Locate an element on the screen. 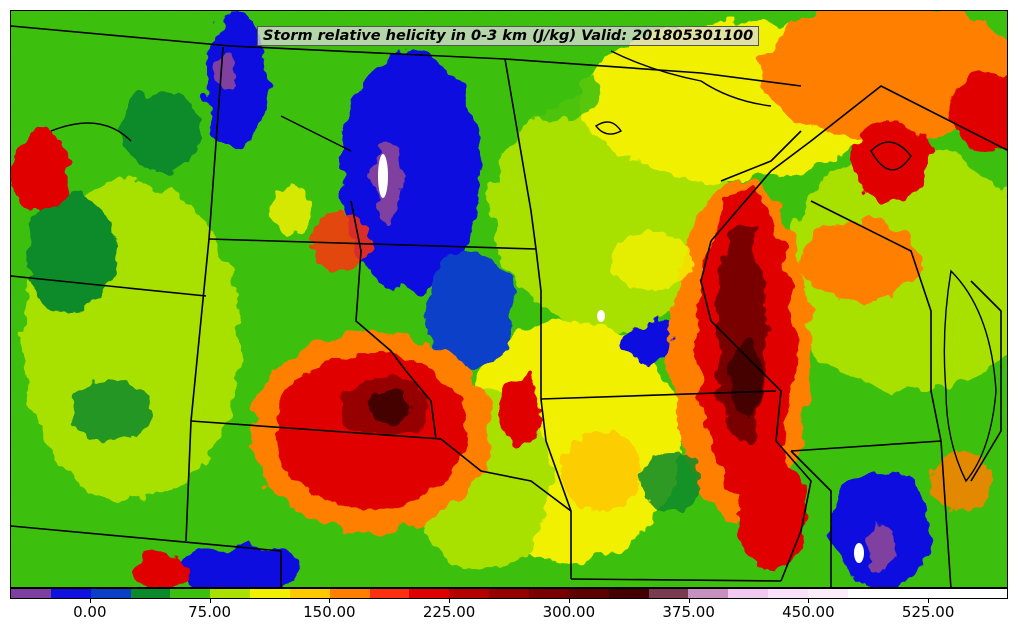 This screenshot has width=1018, height=633. colorbar-tick-label: 525.00 is located at coordinates (928, 612).